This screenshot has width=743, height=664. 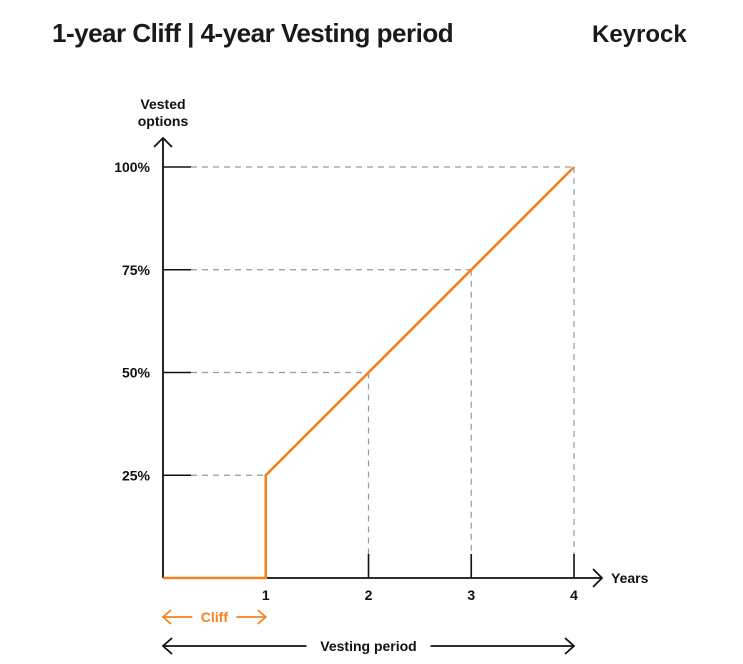 I want to click on cliff-label: Cliff, so click(x=215, y=617).